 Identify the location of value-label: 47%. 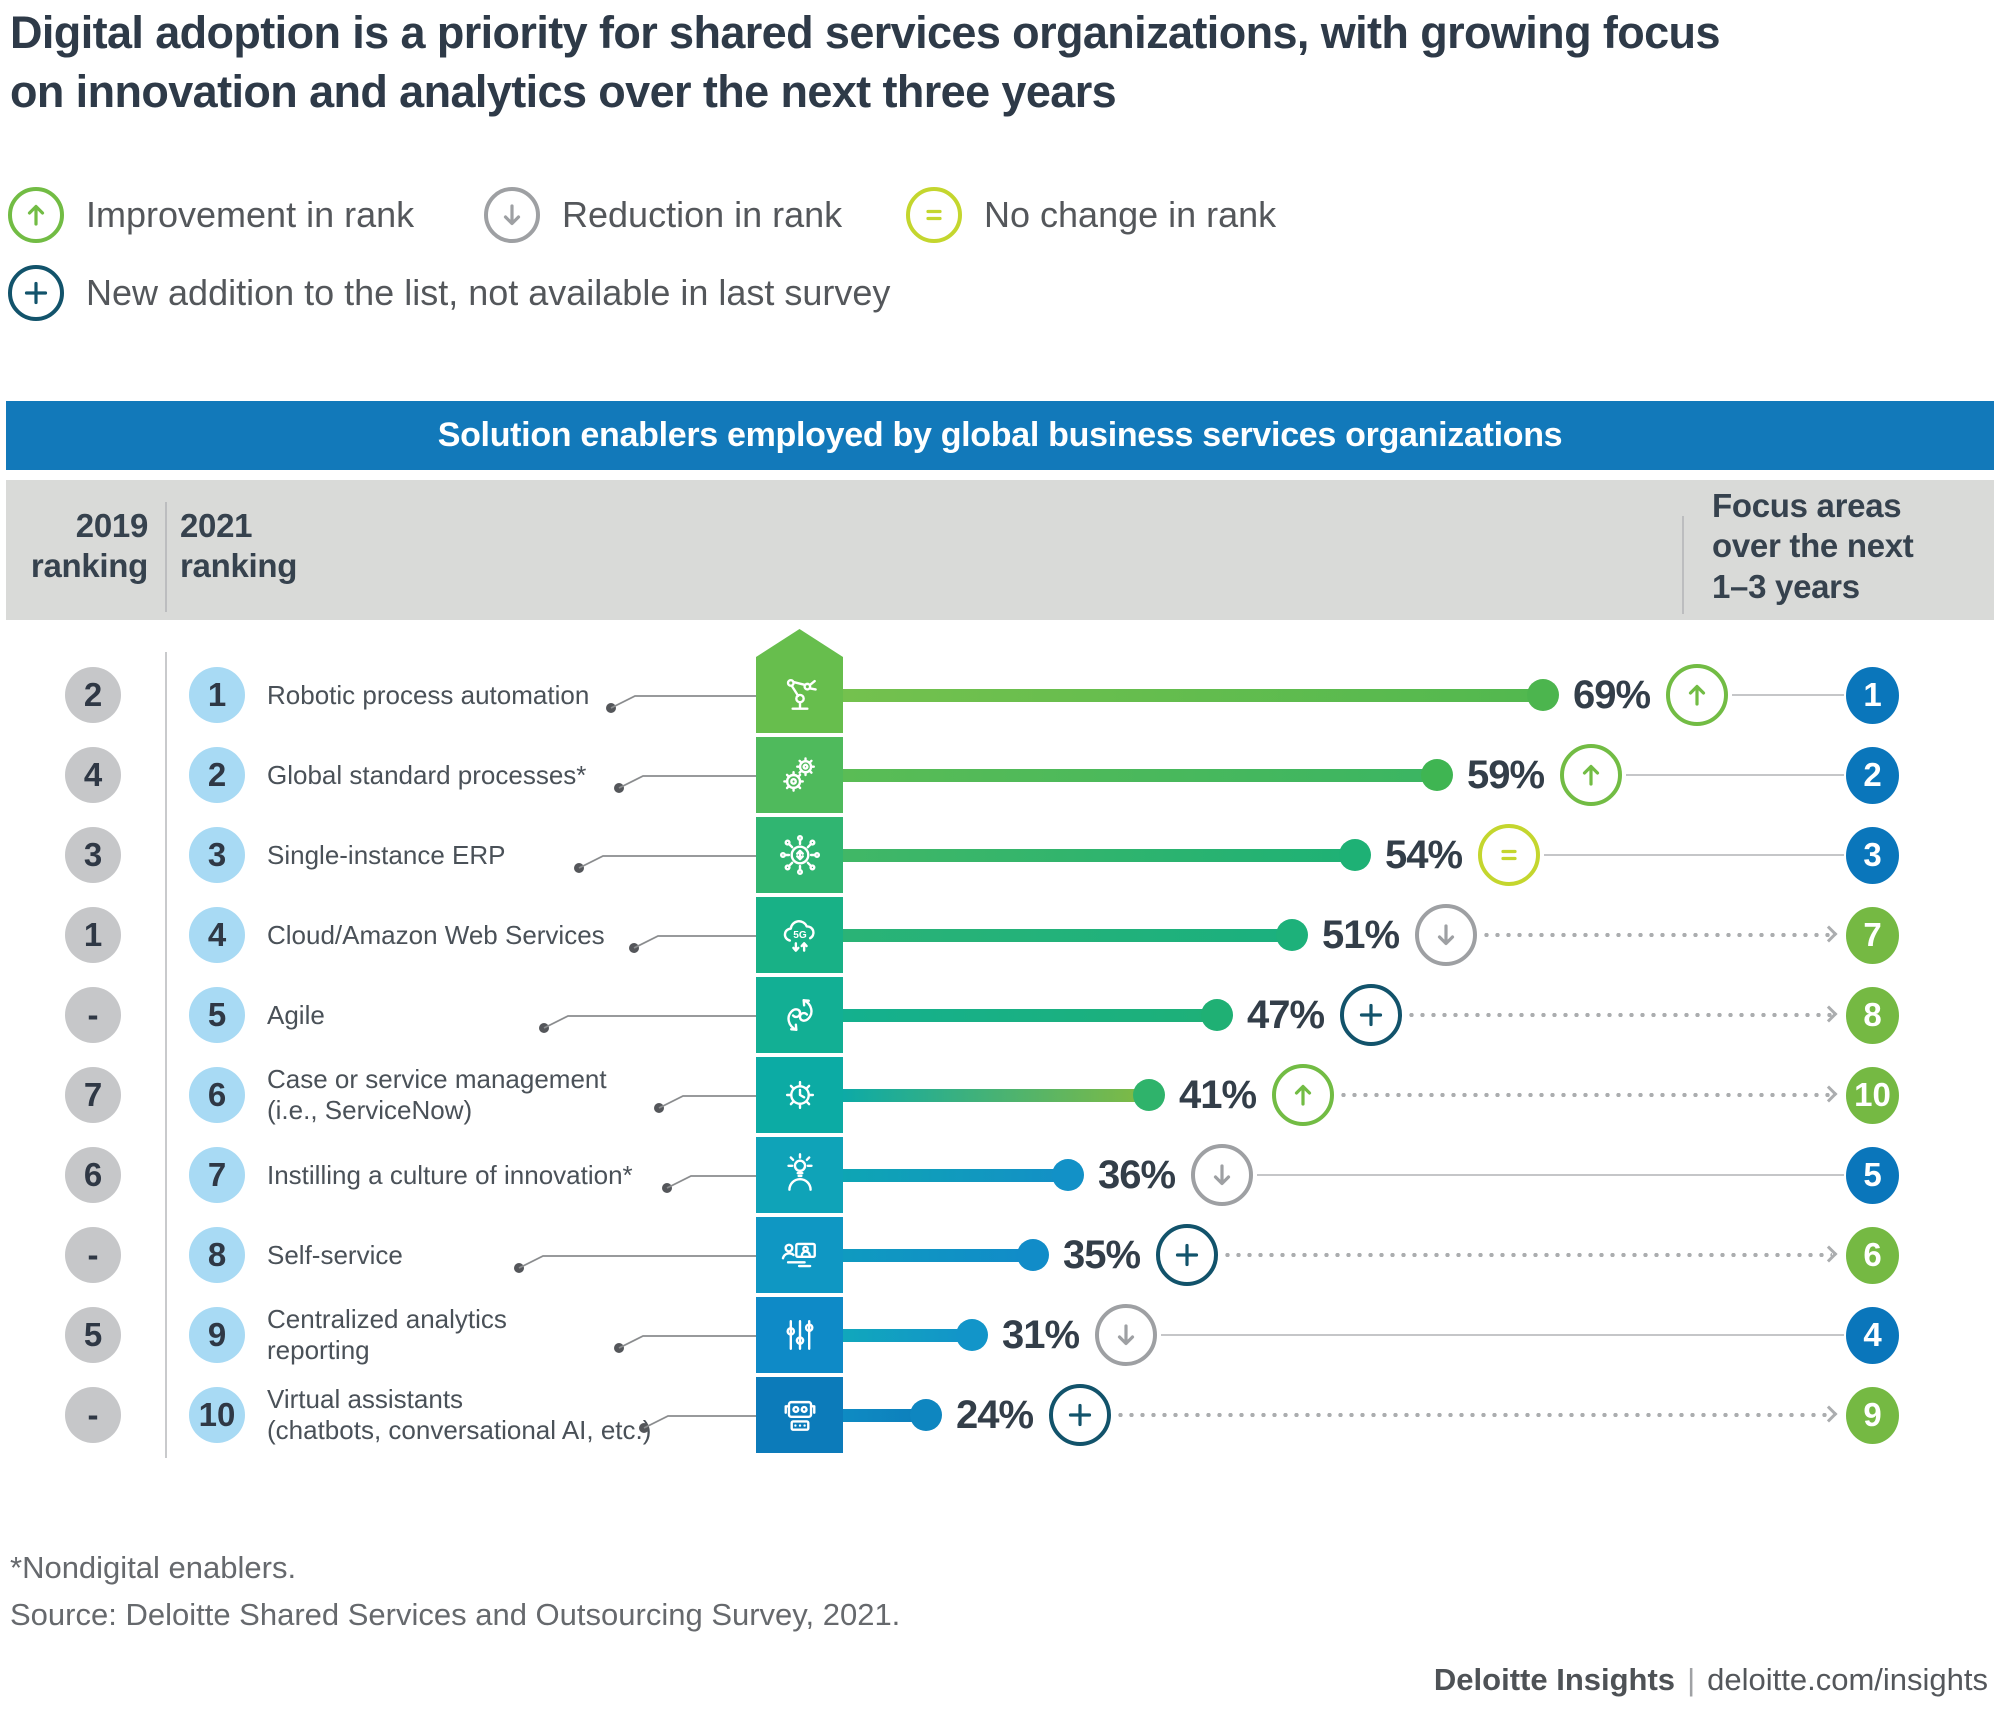
(1286, 1014).